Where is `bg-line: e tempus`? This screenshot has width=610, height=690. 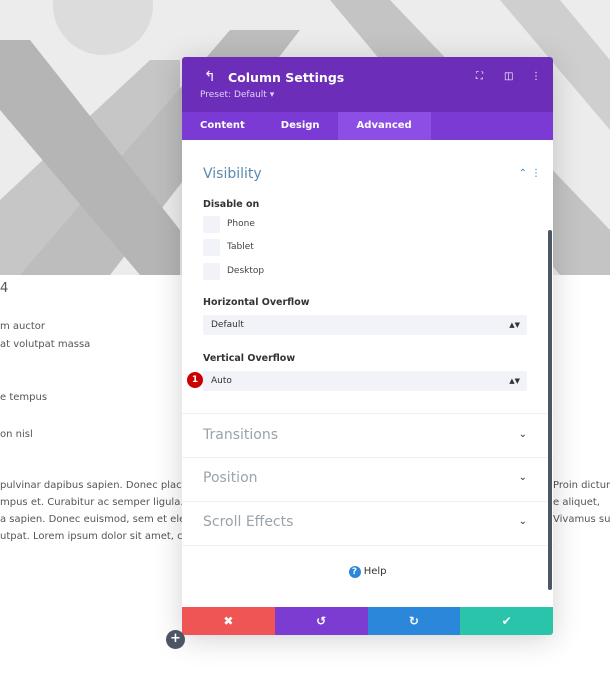
bg-line: e tempus is located at coordinates (24, 397).